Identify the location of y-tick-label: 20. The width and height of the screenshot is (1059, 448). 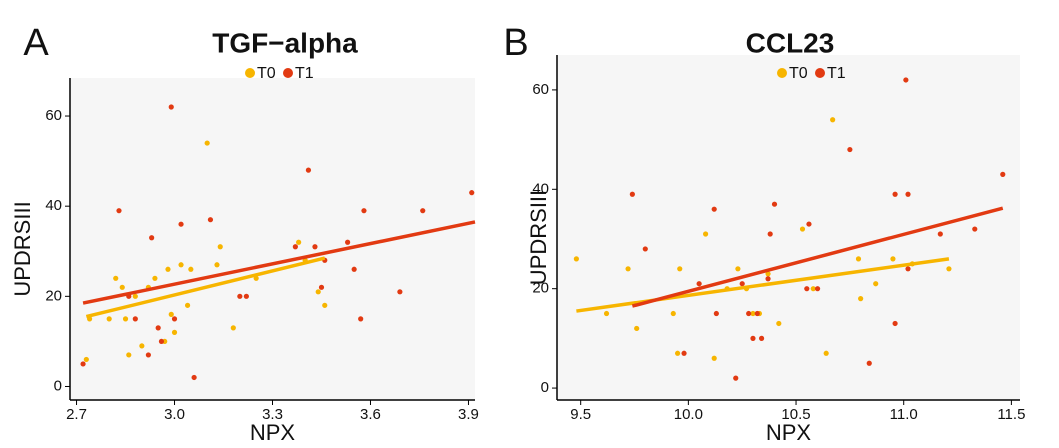
(540, 288).